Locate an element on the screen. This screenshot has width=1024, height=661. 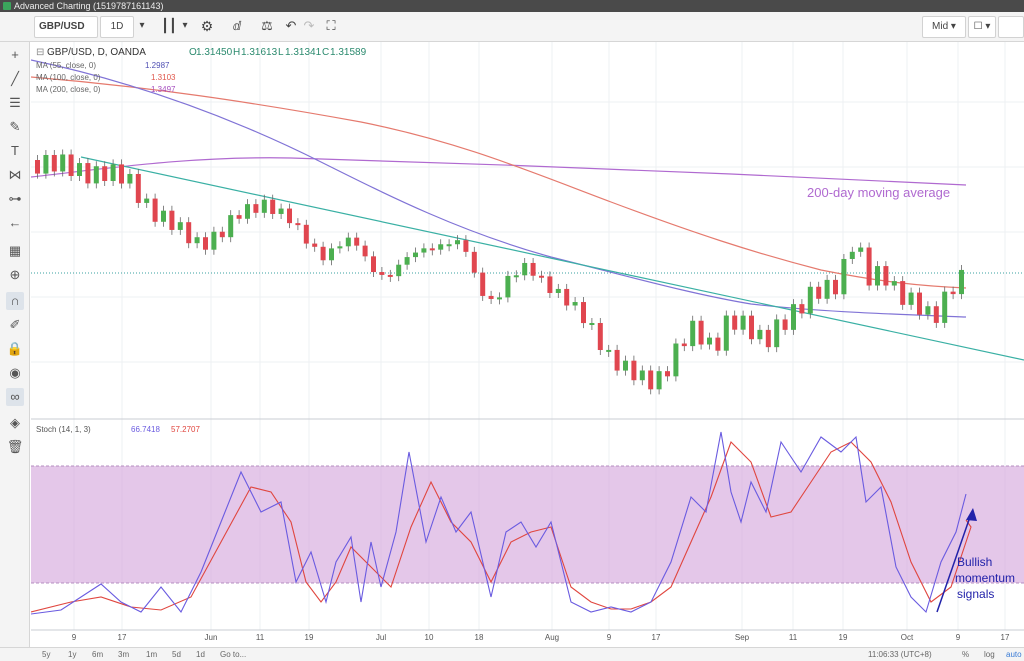
x-tick-label: Jul is located at coordinates (381, 637).